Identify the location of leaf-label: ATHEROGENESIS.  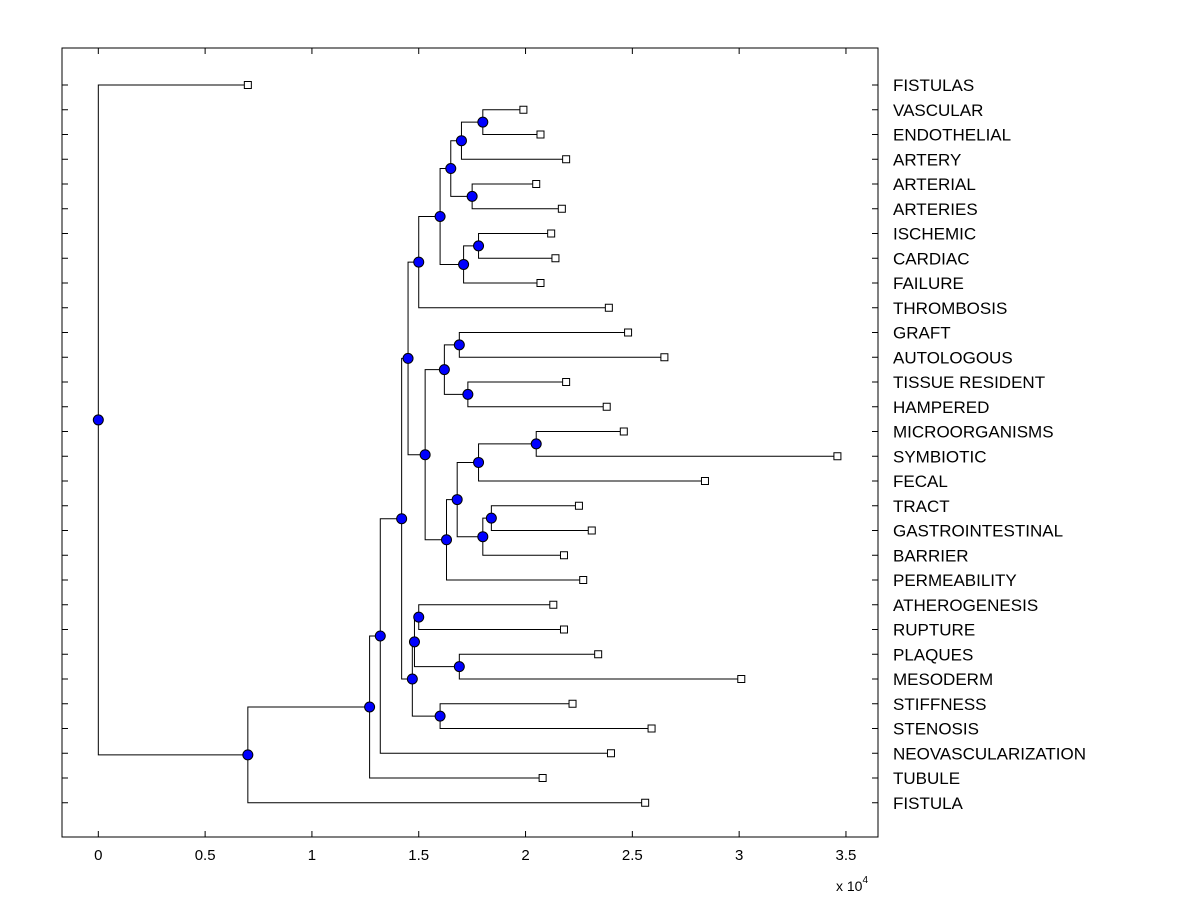
(965, 605).